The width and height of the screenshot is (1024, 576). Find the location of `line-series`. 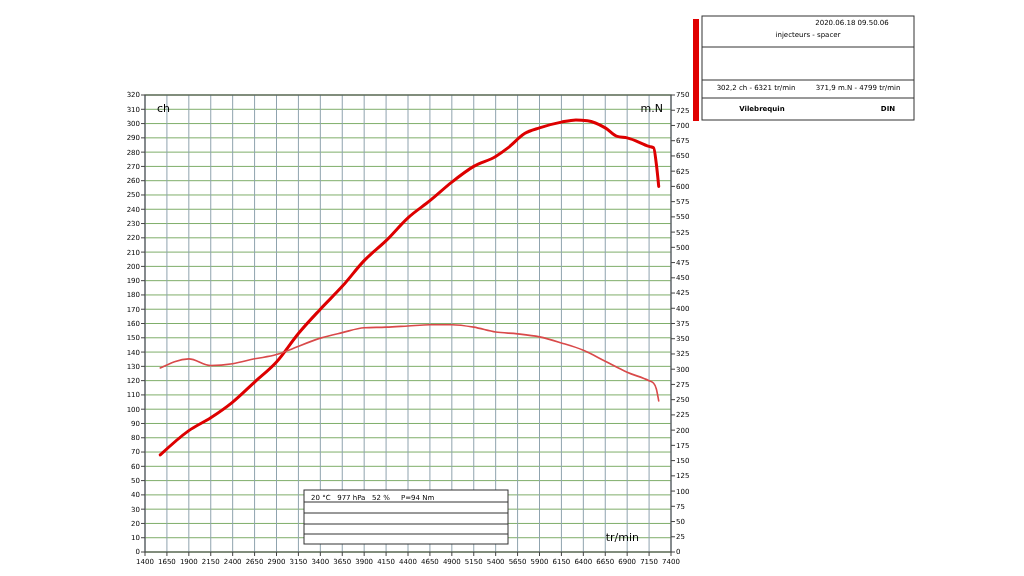

line-series is located at coordinates (409, 362).